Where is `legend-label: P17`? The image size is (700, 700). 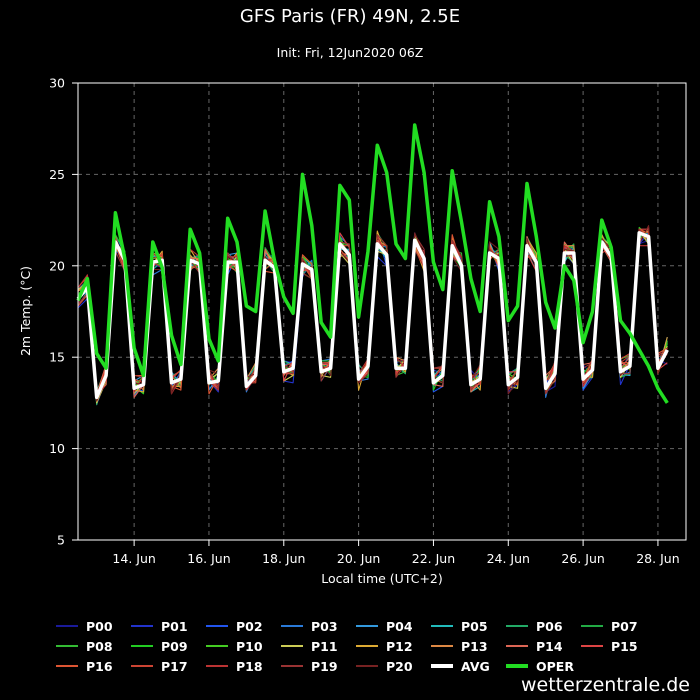
legend-label: P17 is located at coordinates (174, 666).